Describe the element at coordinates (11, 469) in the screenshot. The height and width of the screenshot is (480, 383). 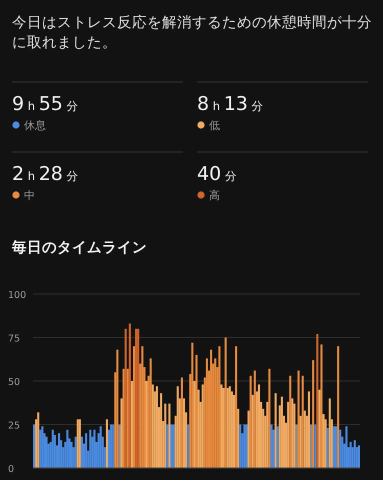
I see `y-tick-label: 0` at that location.